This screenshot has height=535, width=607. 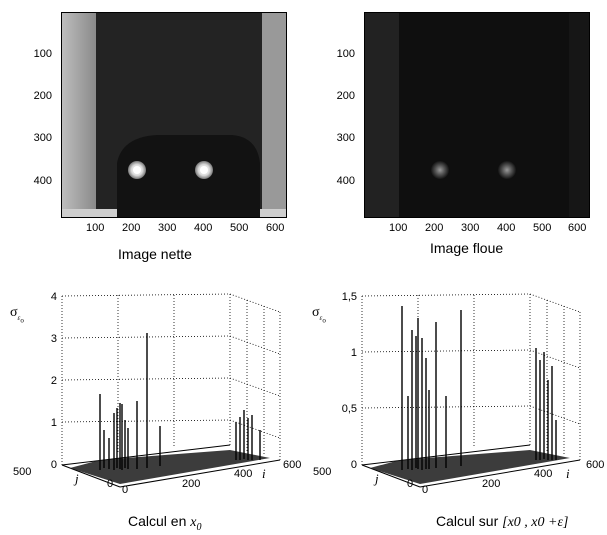 I want to click on z-tick: 2, so click(x=53, y=381).